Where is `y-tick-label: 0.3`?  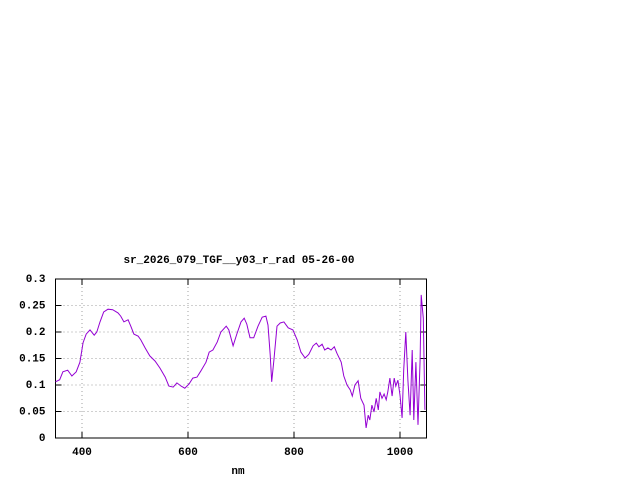
y-tick-label: 0.3 is located at coordinates (36, 280).